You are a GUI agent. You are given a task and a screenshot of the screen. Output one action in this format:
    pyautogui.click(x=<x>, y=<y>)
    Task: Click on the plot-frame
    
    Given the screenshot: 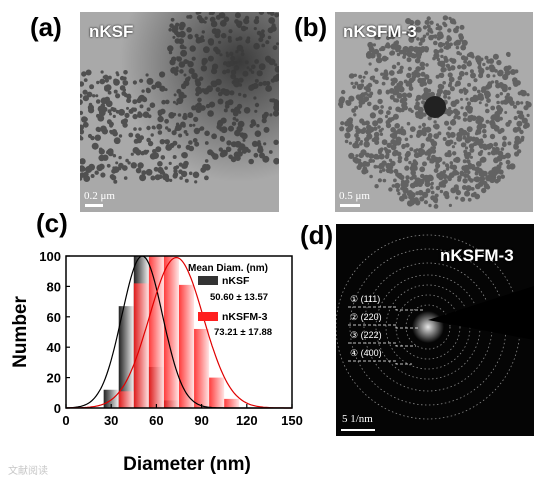 What is the action you would take?
    pyautogui.click(x=179, y=332)
    